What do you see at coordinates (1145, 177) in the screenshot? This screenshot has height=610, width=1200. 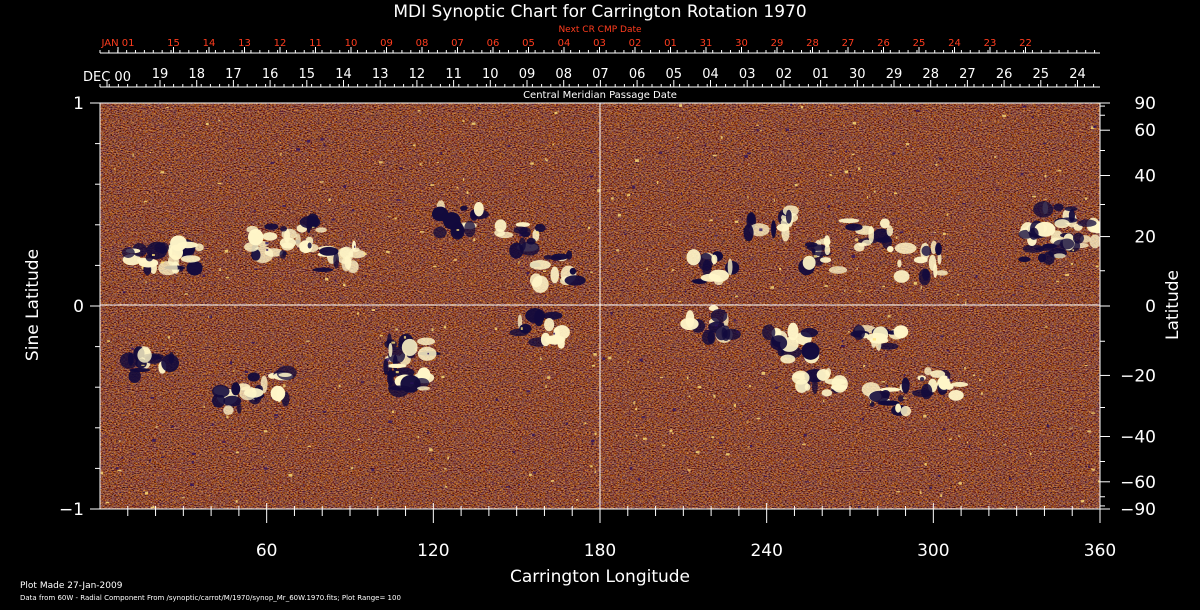 I see `y2-tick-label: 40` at bounding box center [1145, 177].